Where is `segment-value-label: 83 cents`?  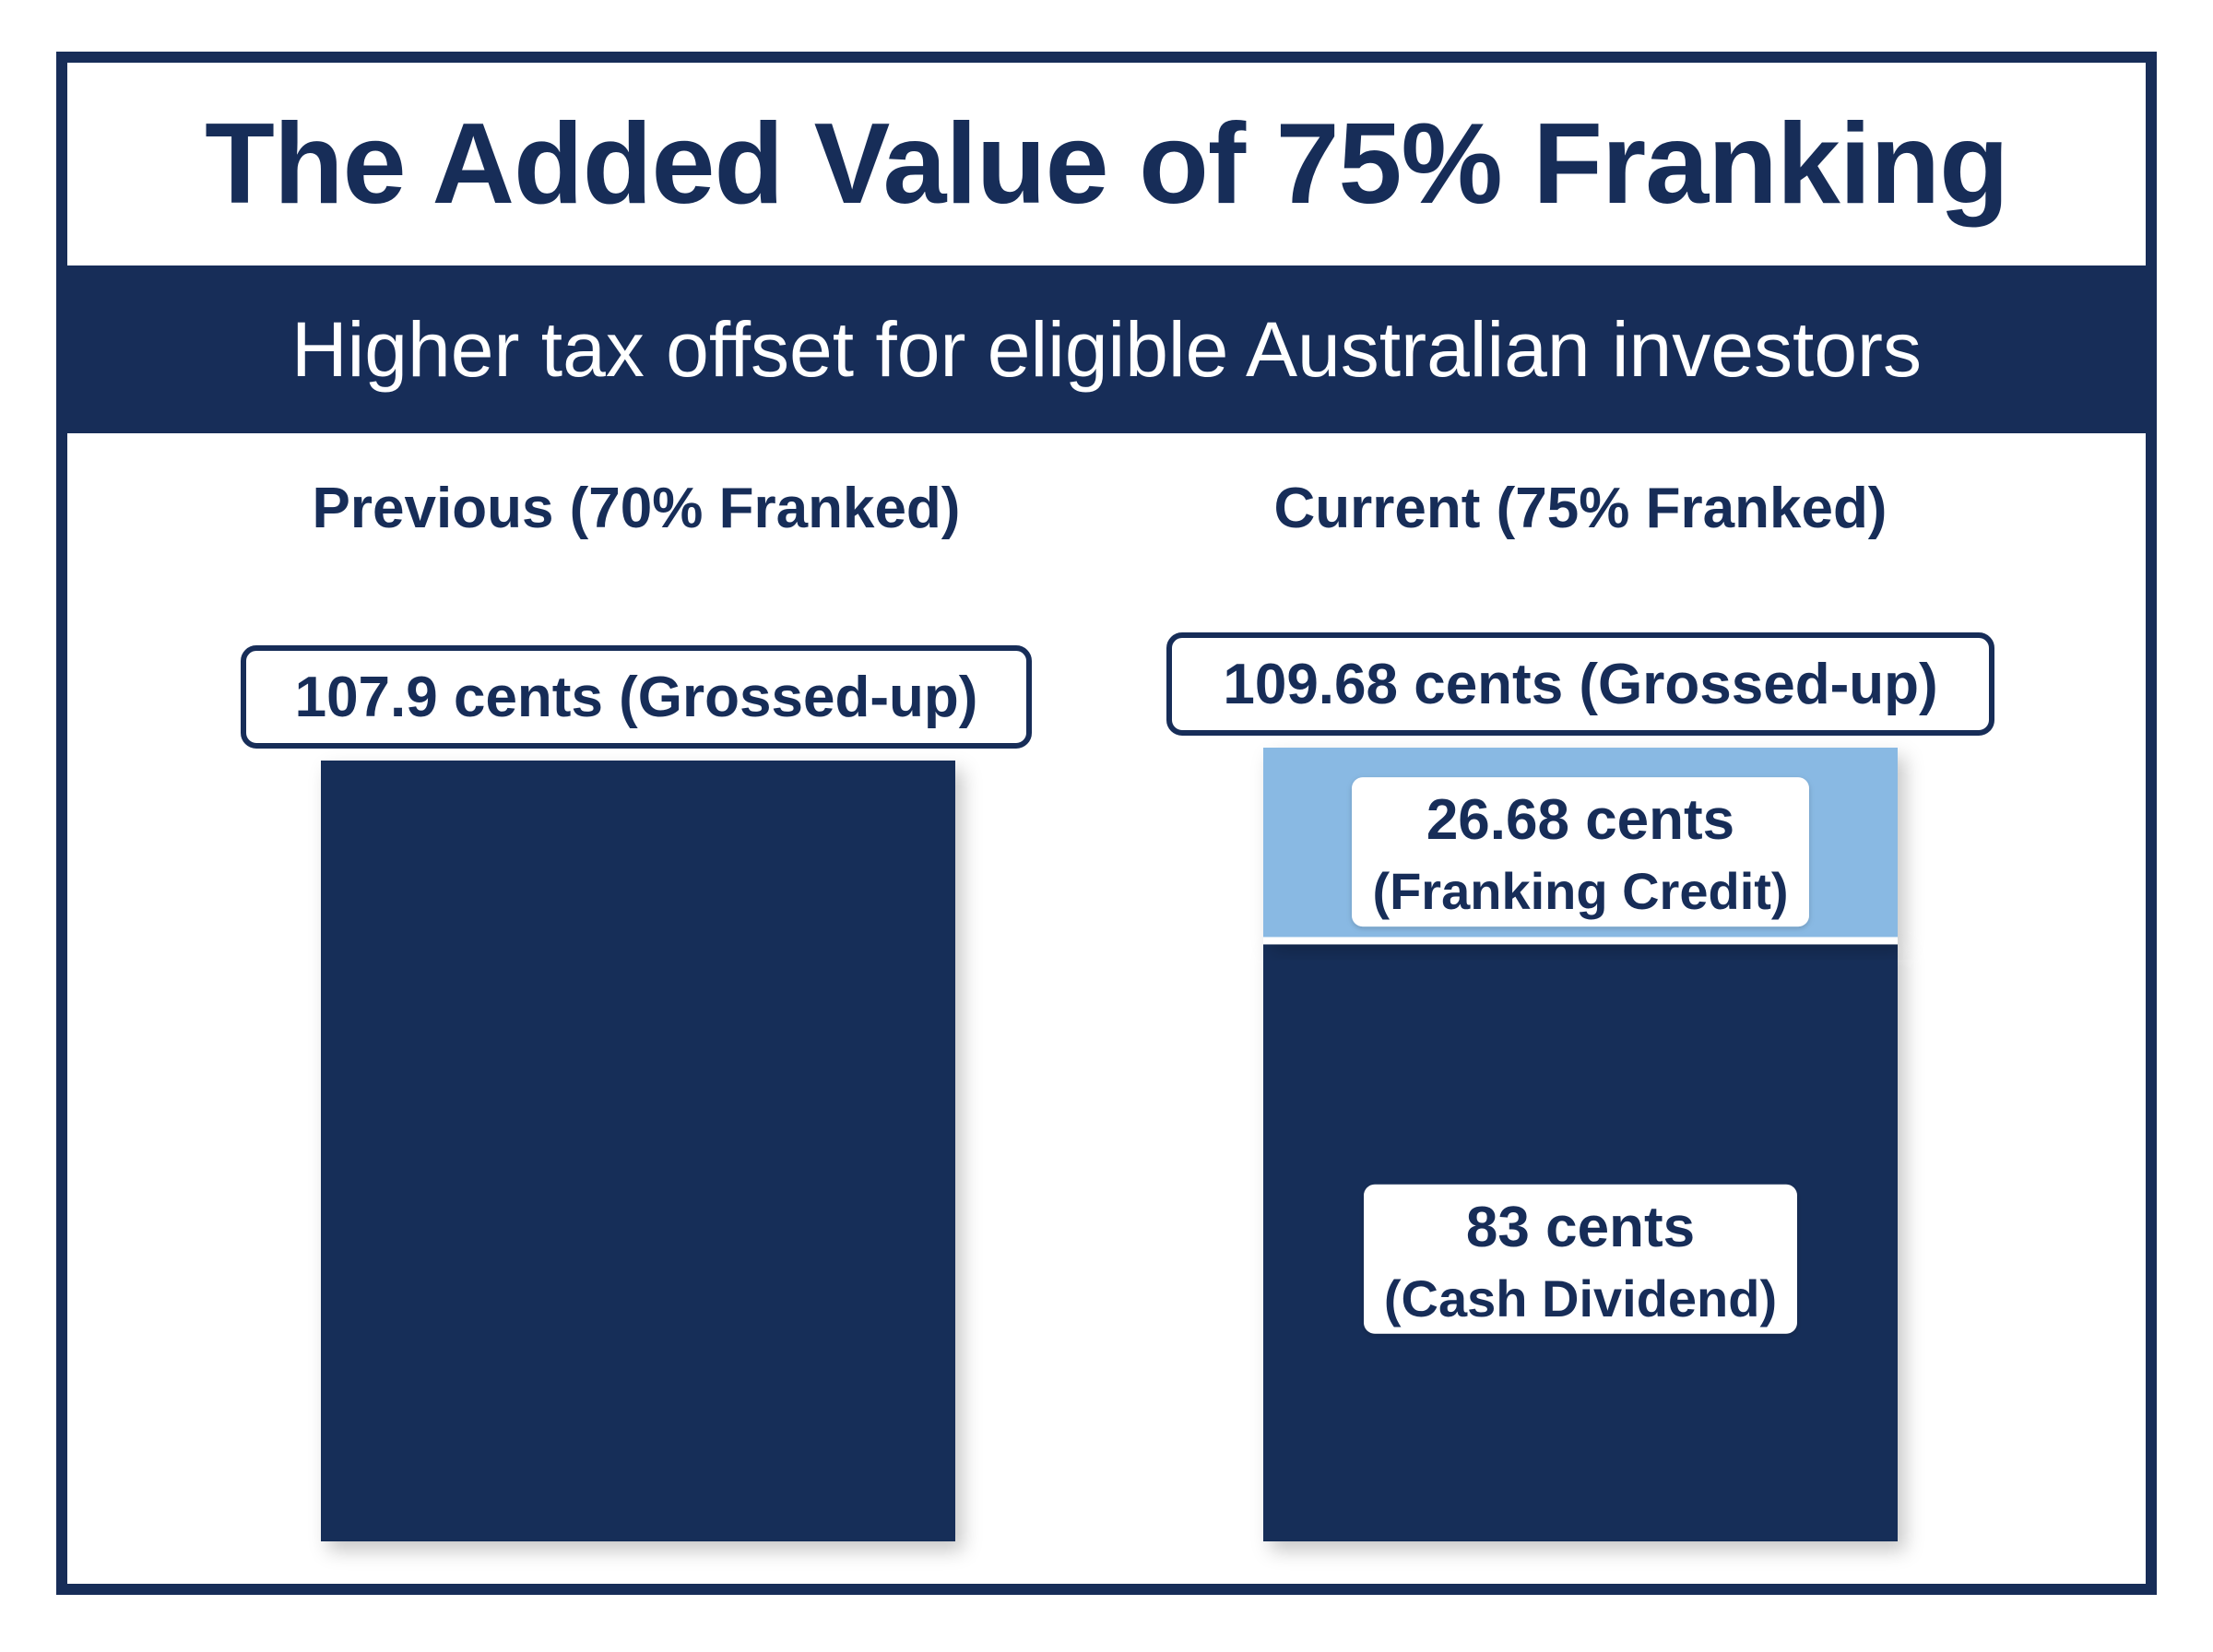 segment-value-label: 83 cents is located at coordinates (1580, 1227).